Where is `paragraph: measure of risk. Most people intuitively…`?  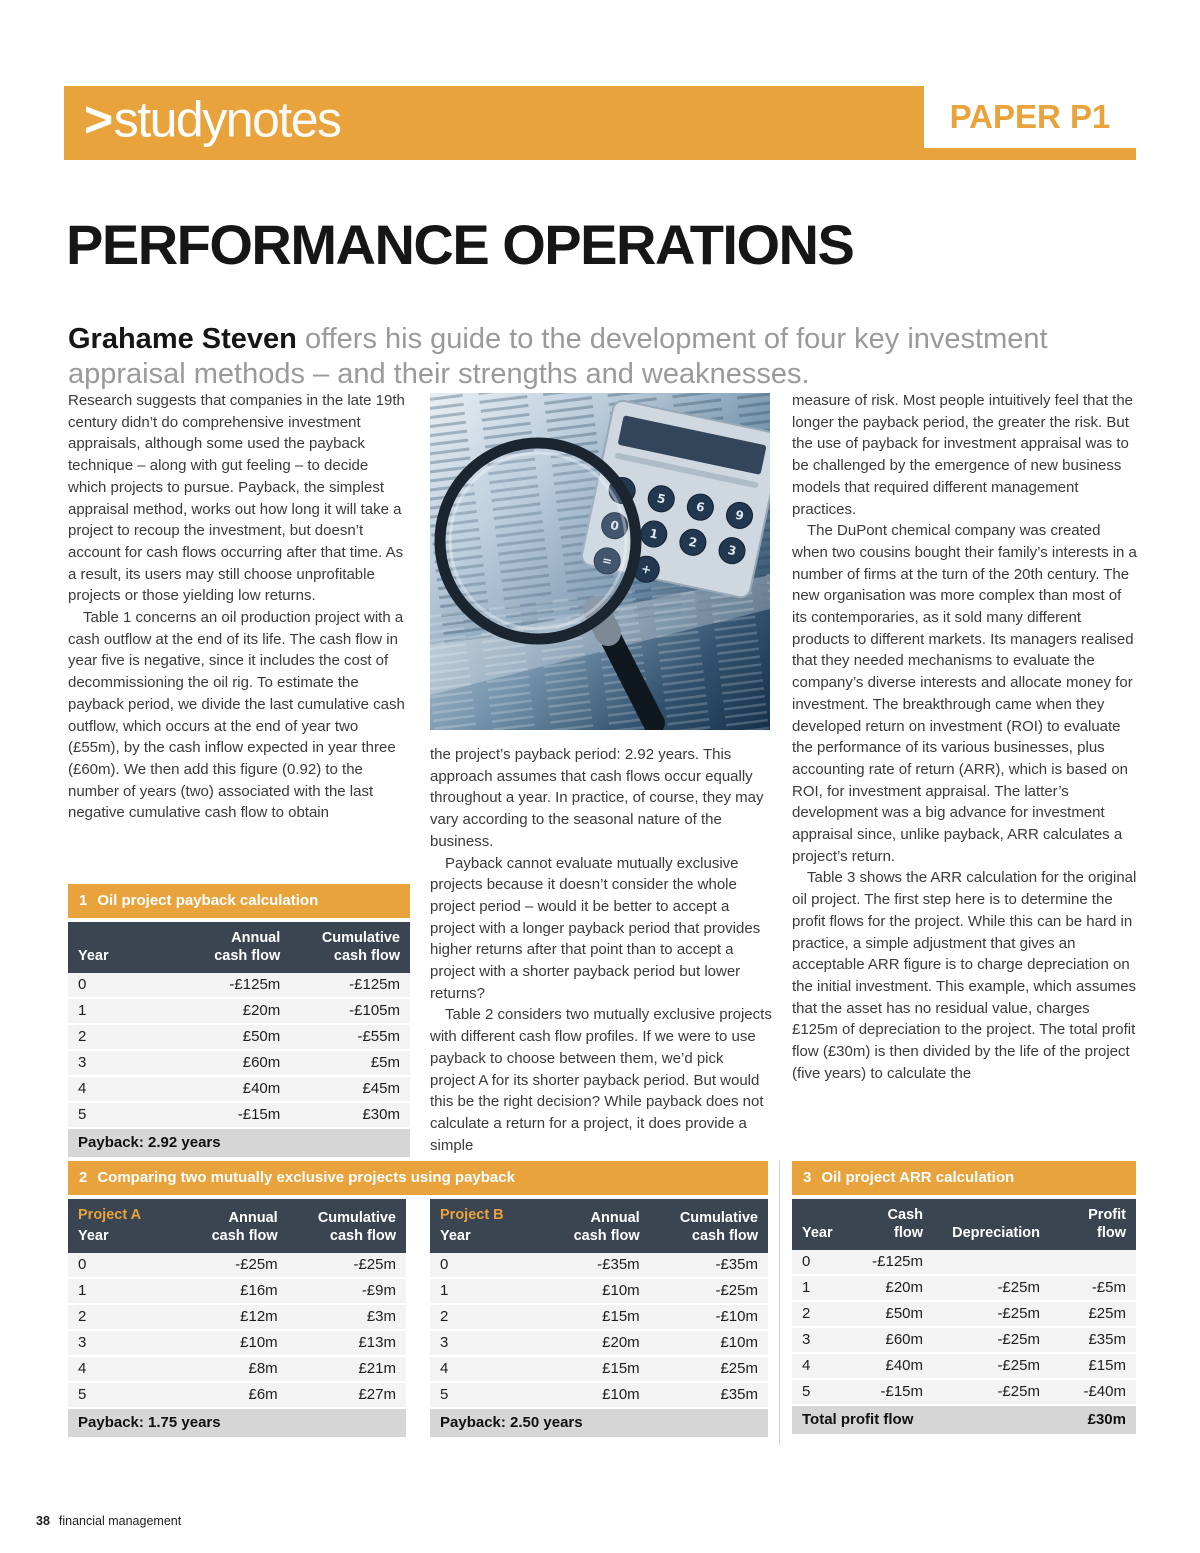
paragraph: measure of risk. Most people intuitively… is located at coordinates (963, 455).